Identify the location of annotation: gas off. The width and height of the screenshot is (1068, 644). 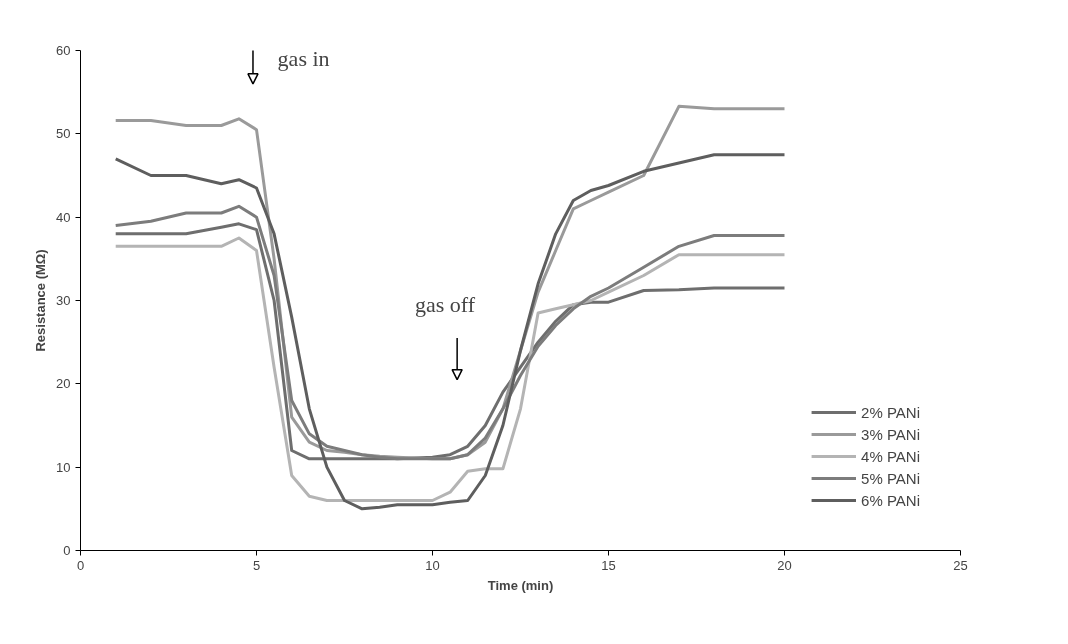
(445, 305).